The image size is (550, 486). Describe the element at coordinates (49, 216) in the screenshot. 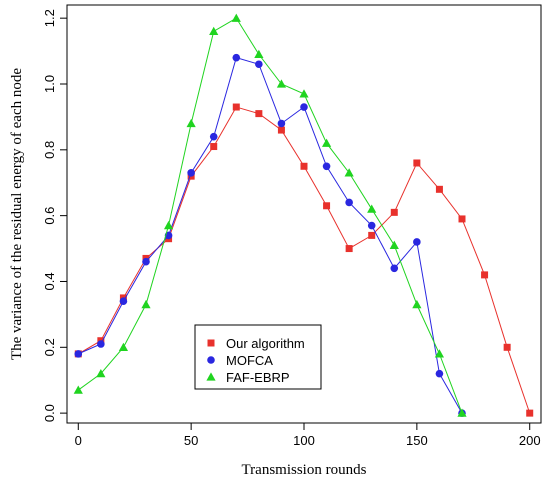

I see `y-tick-label: 0.6` at that location.